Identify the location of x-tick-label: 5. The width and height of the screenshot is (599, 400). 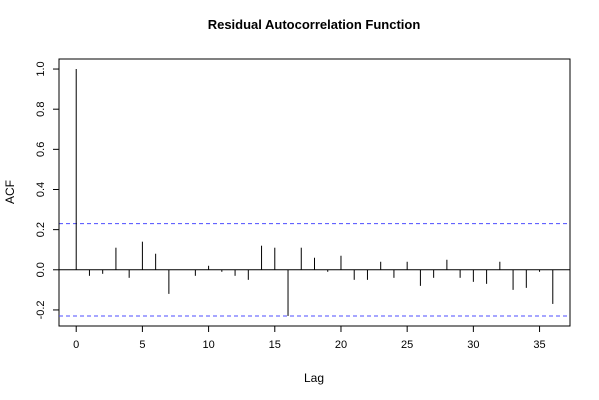
(142, 345).